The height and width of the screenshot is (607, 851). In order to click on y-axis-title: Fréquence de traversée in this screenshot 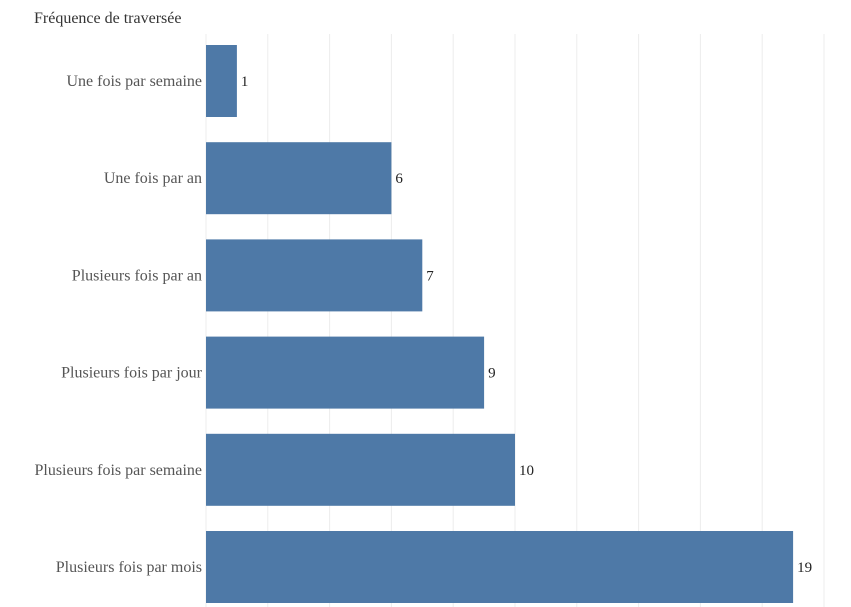, I will do `click(108, 18)`.